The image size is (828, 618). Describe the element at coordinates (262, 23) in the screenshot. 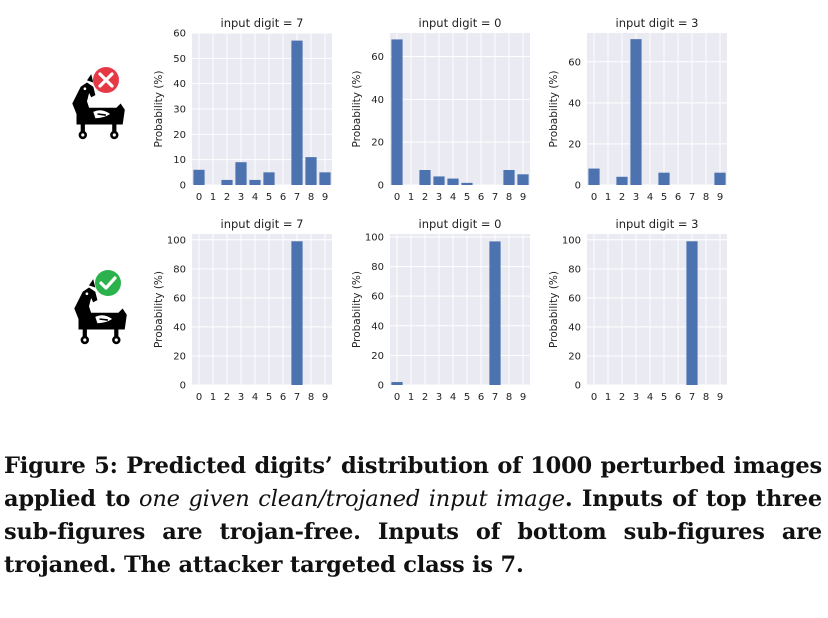

I see `subplot-title: input digit = 7` at that location.